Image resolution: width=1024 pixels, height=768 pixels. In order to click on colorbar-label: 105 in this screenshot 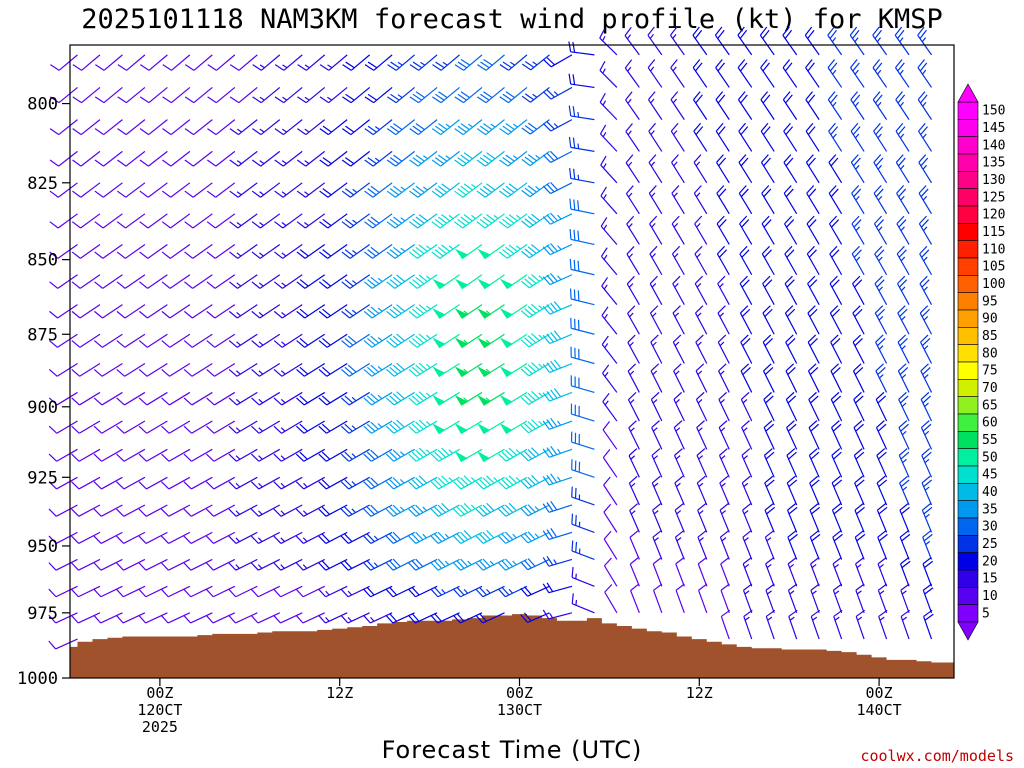, I will do `click(993, 267)`.